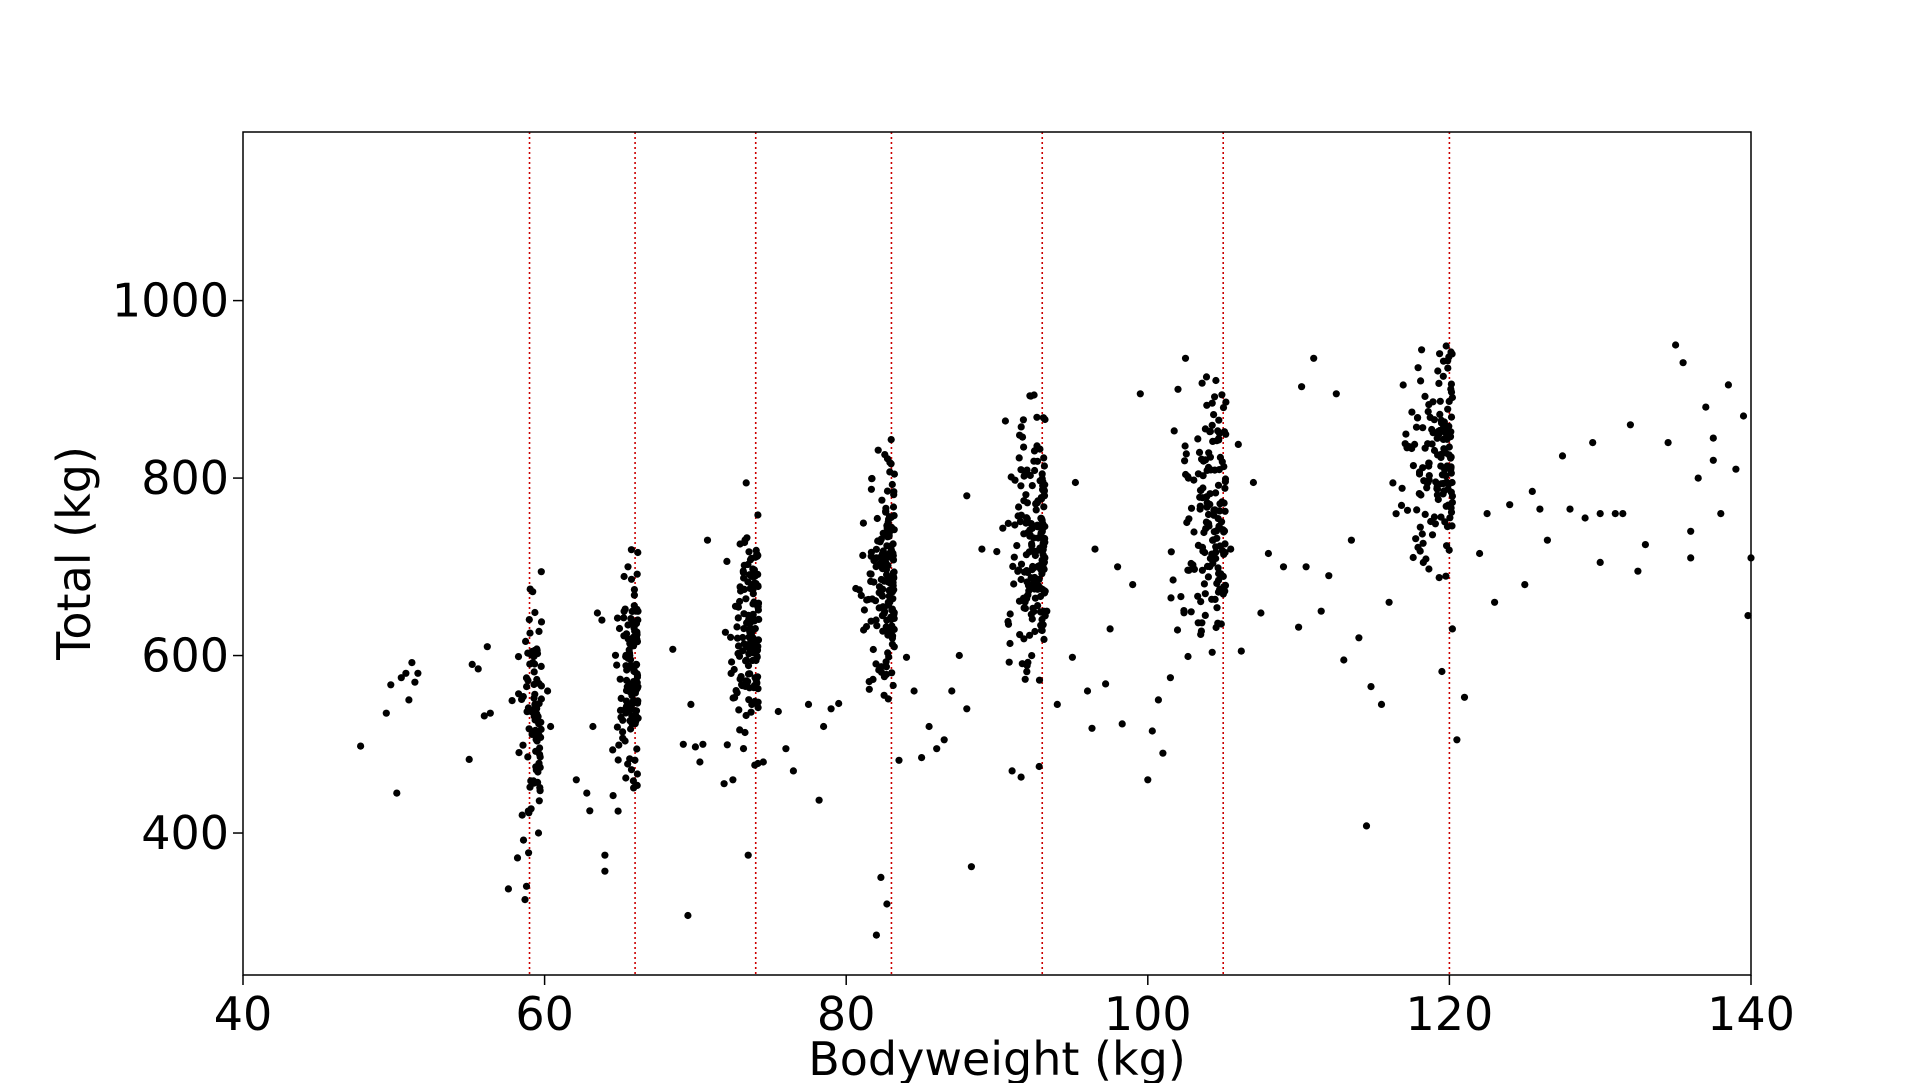 The image size is (1920, 1088). What do you see at coordinates (1148, 1014) in the screenshot?
I see `x-tick-label: 100` at bounding box center [1148, 1014].